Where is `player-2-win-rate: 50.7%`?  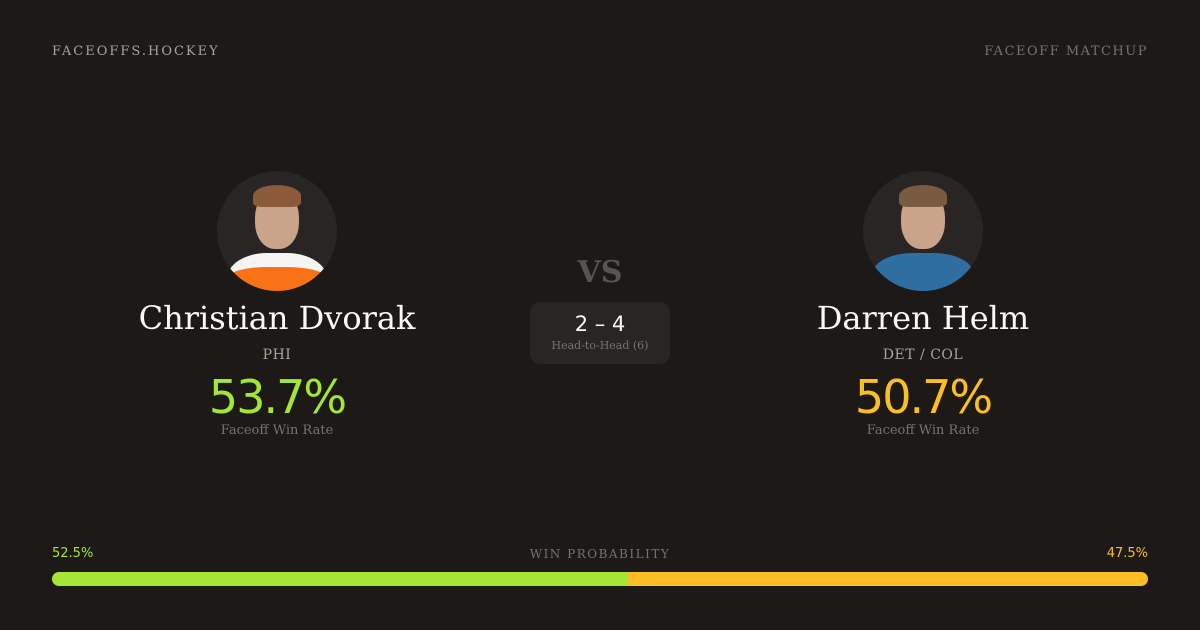 player-2-win-rate: 50.7% is located at coordinates (923, 397).